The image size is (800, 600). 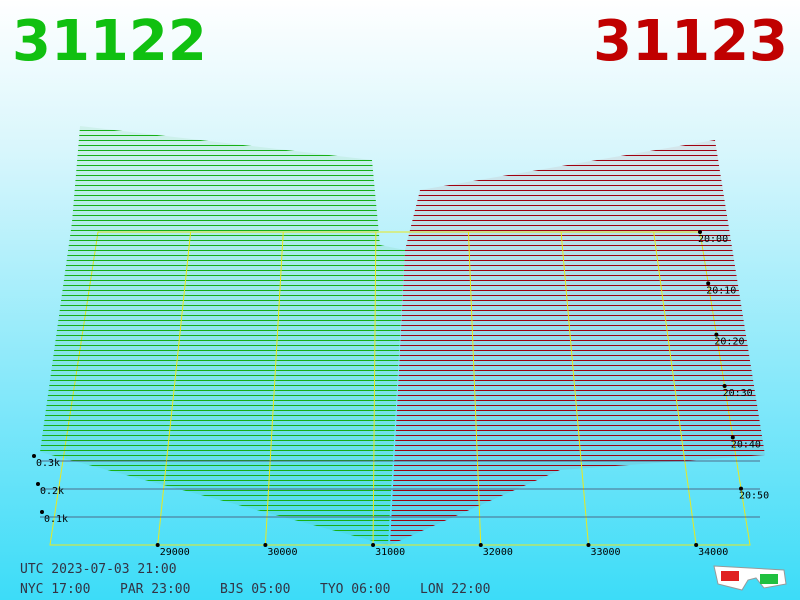 What do you see at coordinates (109, 41) in the screenshot?
I see `best-bid: 31122` at bounding box center [109, 41].